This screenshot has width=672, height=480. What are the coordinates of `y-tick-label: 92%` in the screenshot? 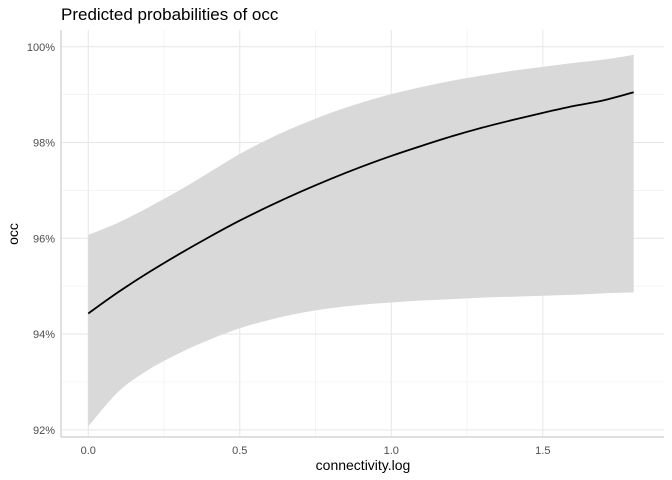 It's located at (44, 431).